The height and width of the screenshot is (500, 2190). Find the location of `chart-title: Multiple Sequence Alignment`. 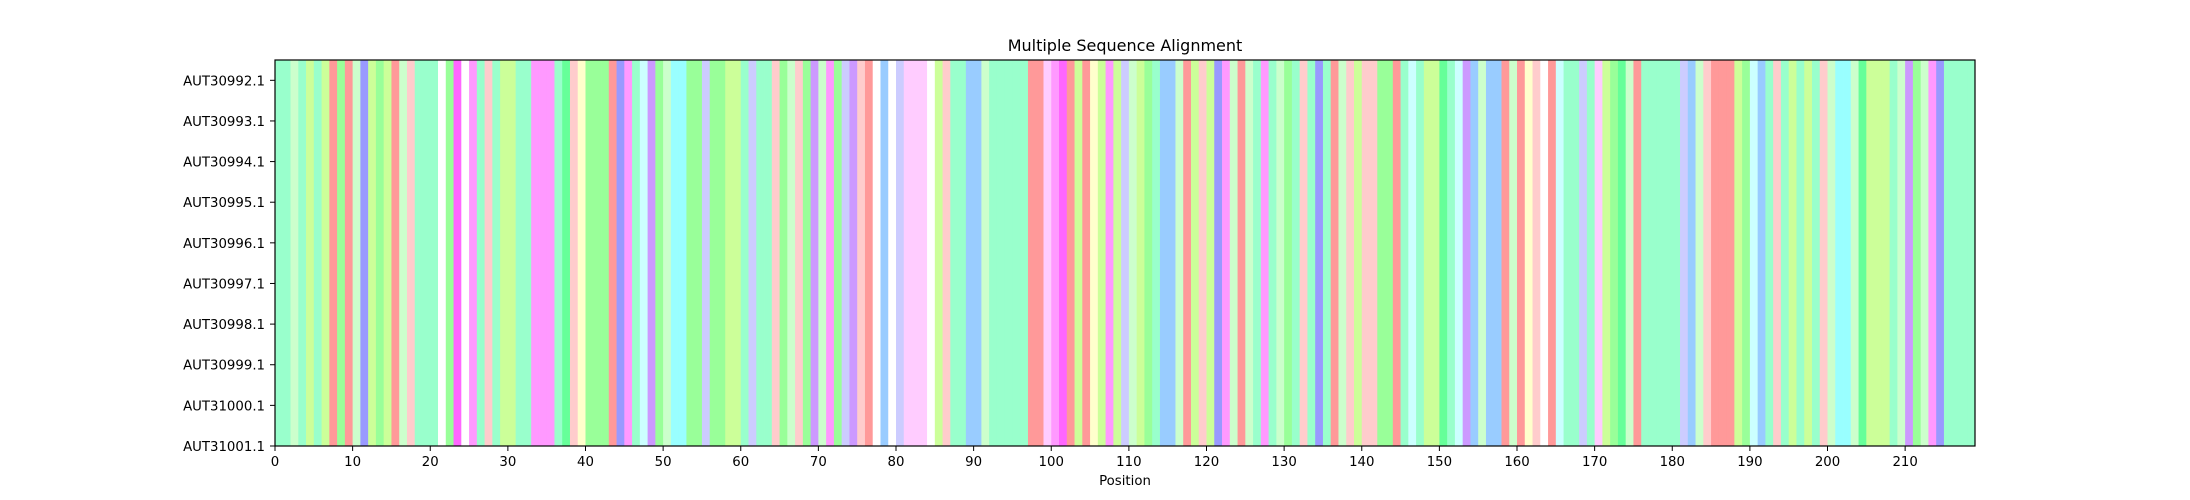

chart-title: Multiple Sequence Alignment is located at coordinates (1125, 45).